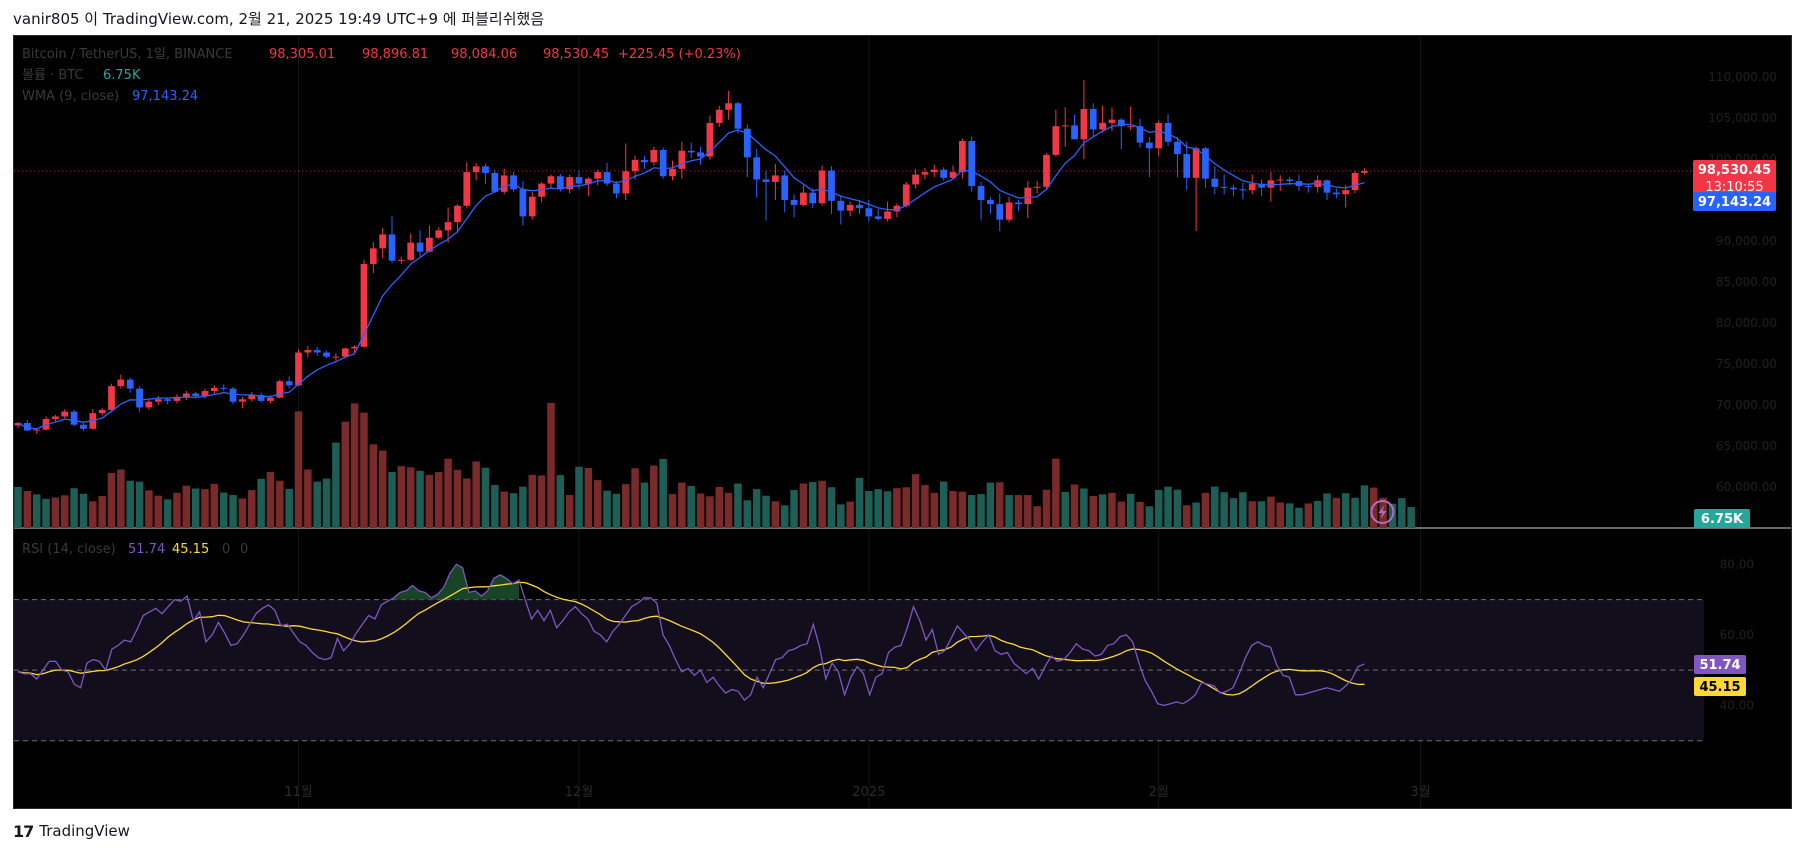 Image resolution: width=1802 pixels, height=853 pixels. Describe the element at coordinates (71, 831) in the screenshot. I see `footer: 17 TradingView` at that location.